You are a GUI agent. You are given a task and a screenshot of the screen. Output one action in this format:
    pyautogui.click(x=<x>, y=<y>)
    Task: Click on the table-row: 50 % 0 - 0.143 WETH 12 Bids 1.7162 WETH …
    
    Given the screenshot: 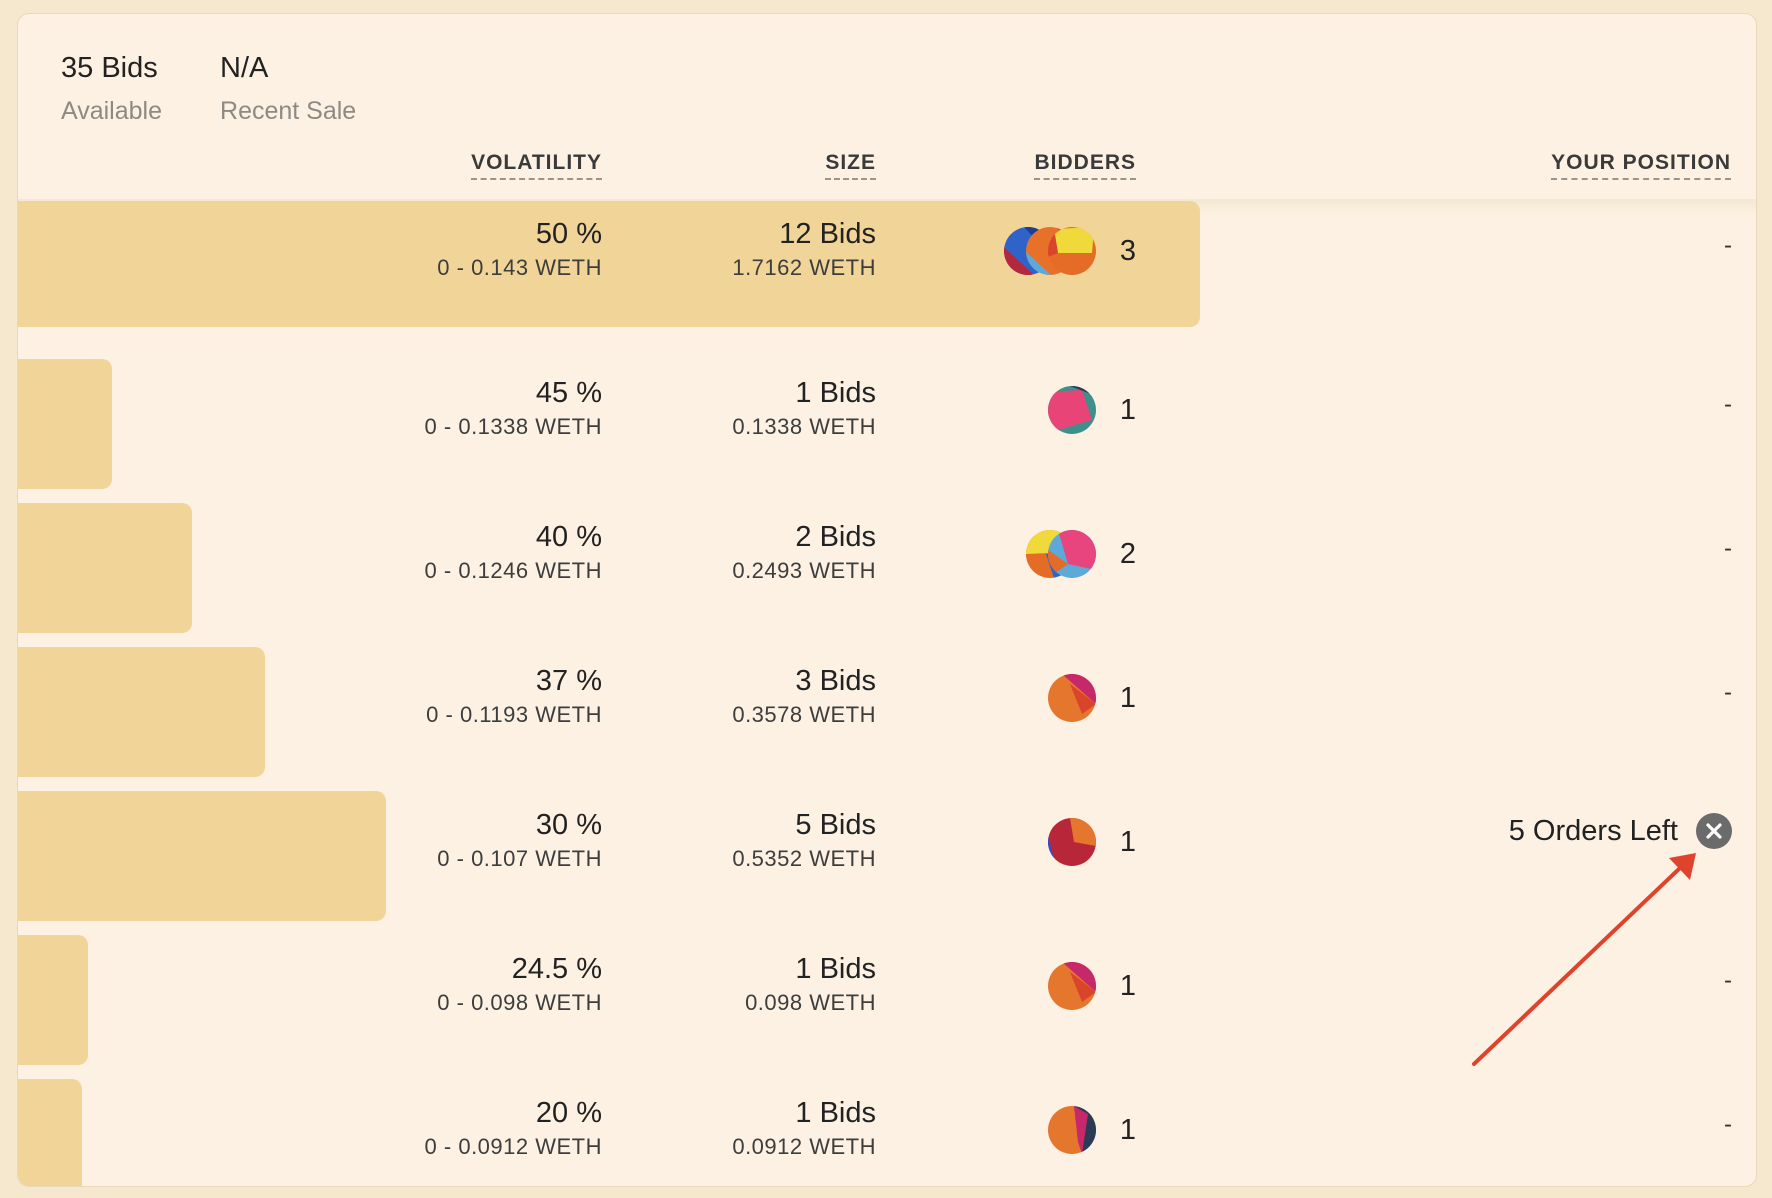 What is the action you would take?
    pyautogui.click(x=887, y=273)
    